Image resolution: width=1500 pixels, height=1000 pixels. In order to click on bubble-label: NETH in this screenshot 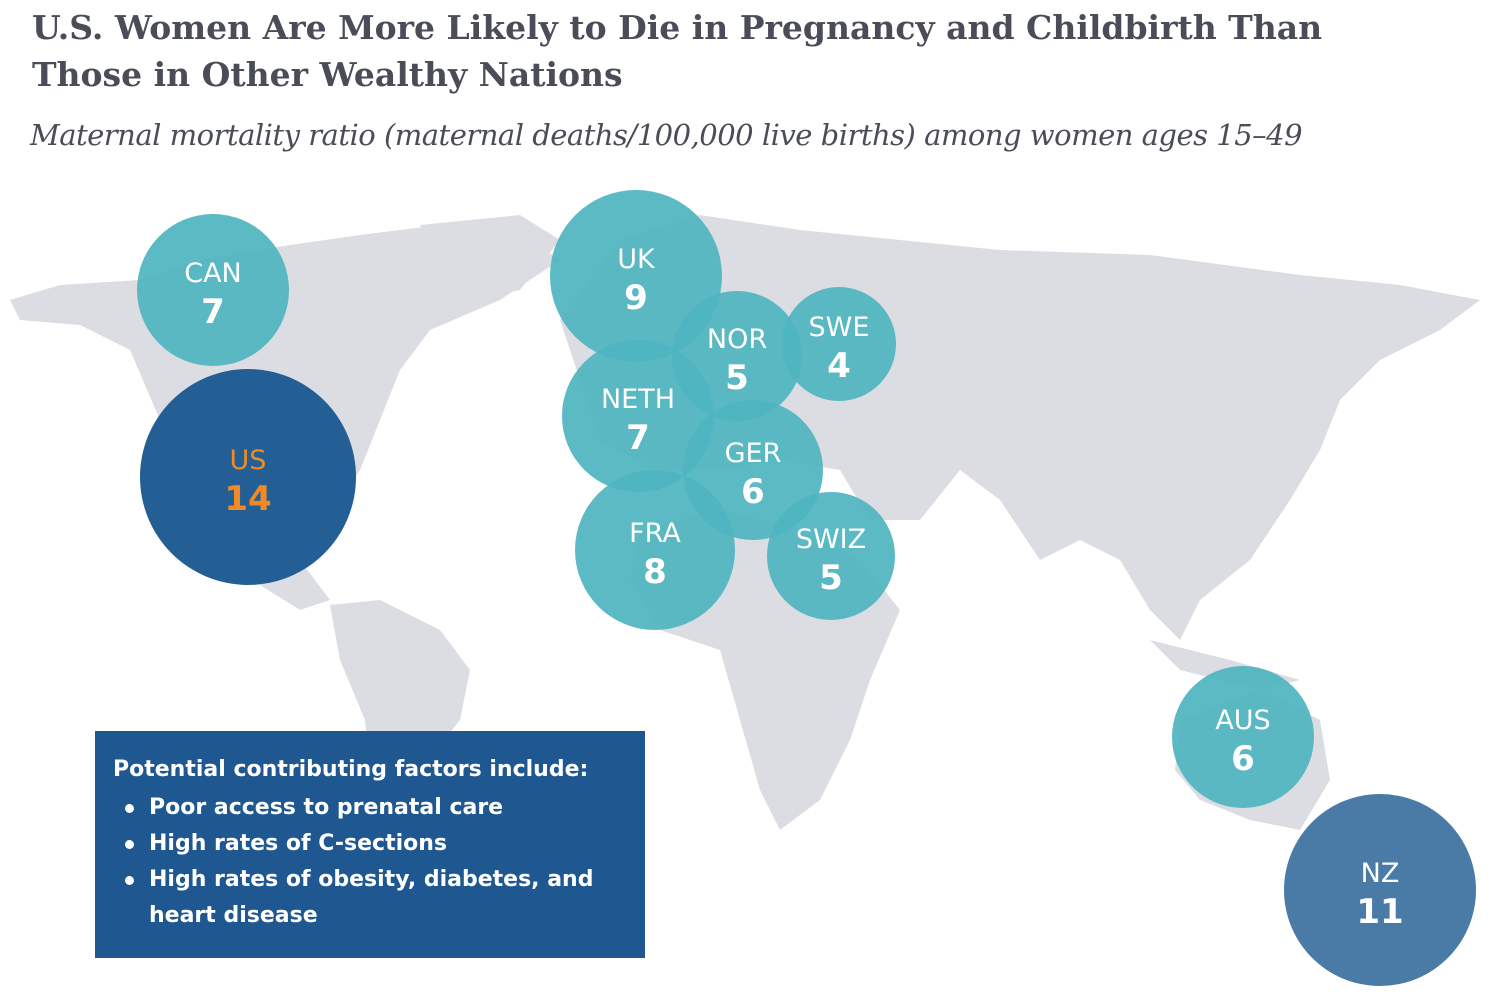, I will do `click(638, 399)`.